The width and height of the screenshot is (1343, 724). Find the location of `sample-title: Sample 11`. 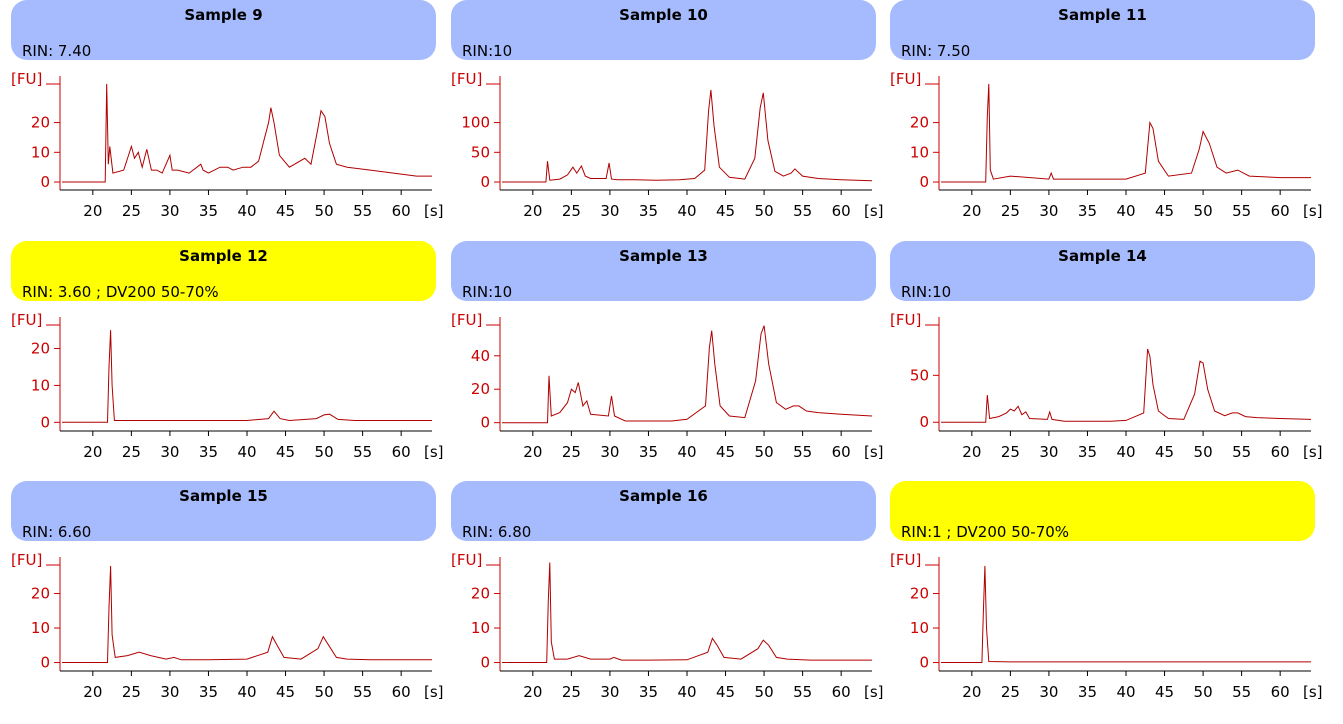

sample-title: Sample 11 is located at coordinates (1102, 15).